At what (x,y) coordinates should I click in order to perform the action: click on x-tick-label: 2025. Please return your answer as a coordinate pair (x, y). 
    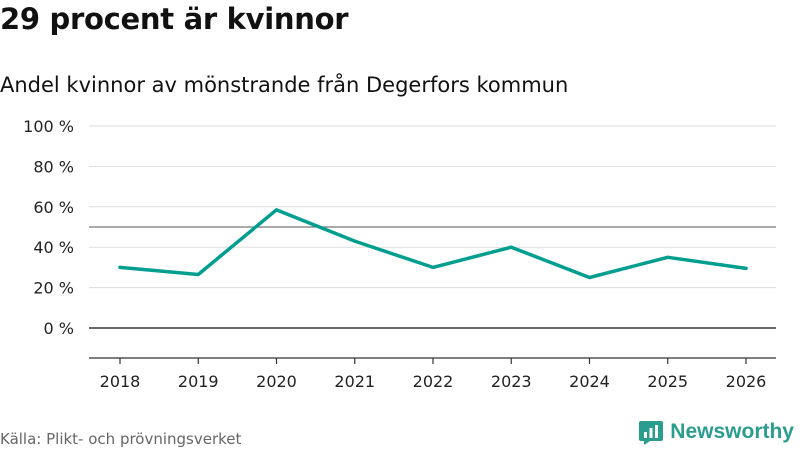
    Looking at the image, I should click on (667, 381).